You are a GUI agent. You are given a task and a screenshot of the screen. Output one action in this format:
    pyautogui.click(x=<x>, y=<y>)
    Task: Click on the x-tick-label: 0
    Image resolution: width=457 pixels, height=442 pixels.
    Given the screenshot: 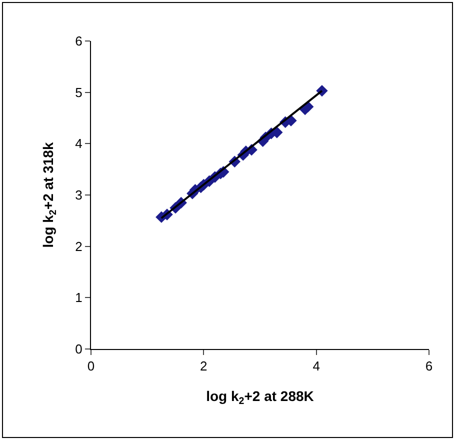 What is the action you would take?
    pyautogui.click(x=91, y=366)
    